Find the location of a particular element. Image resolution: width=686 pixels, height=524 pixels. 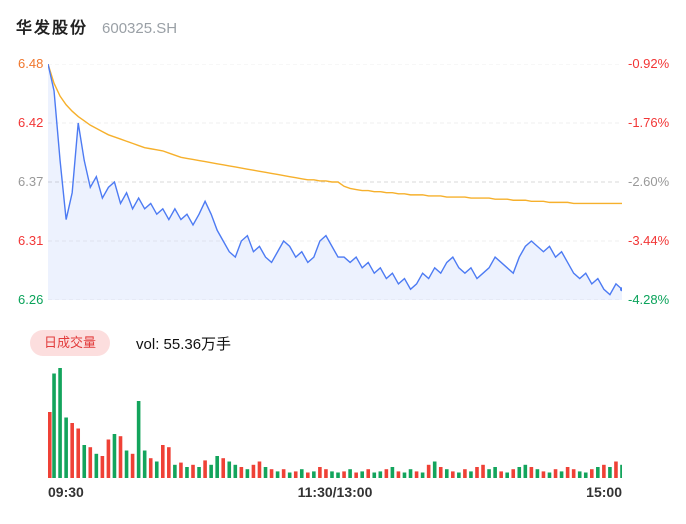

time-label-midday: 11:30/13:00 is located at coordinates (335, 492).